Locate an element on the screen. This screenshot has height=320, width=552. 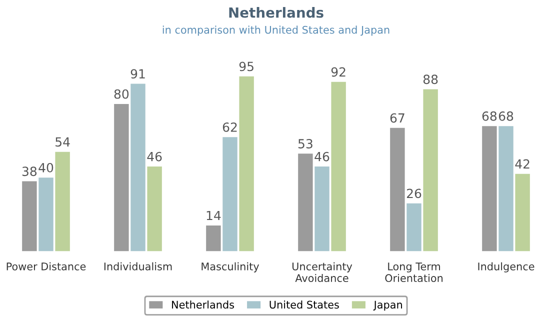
data-label: 42 is located at coordinates (522, 164).